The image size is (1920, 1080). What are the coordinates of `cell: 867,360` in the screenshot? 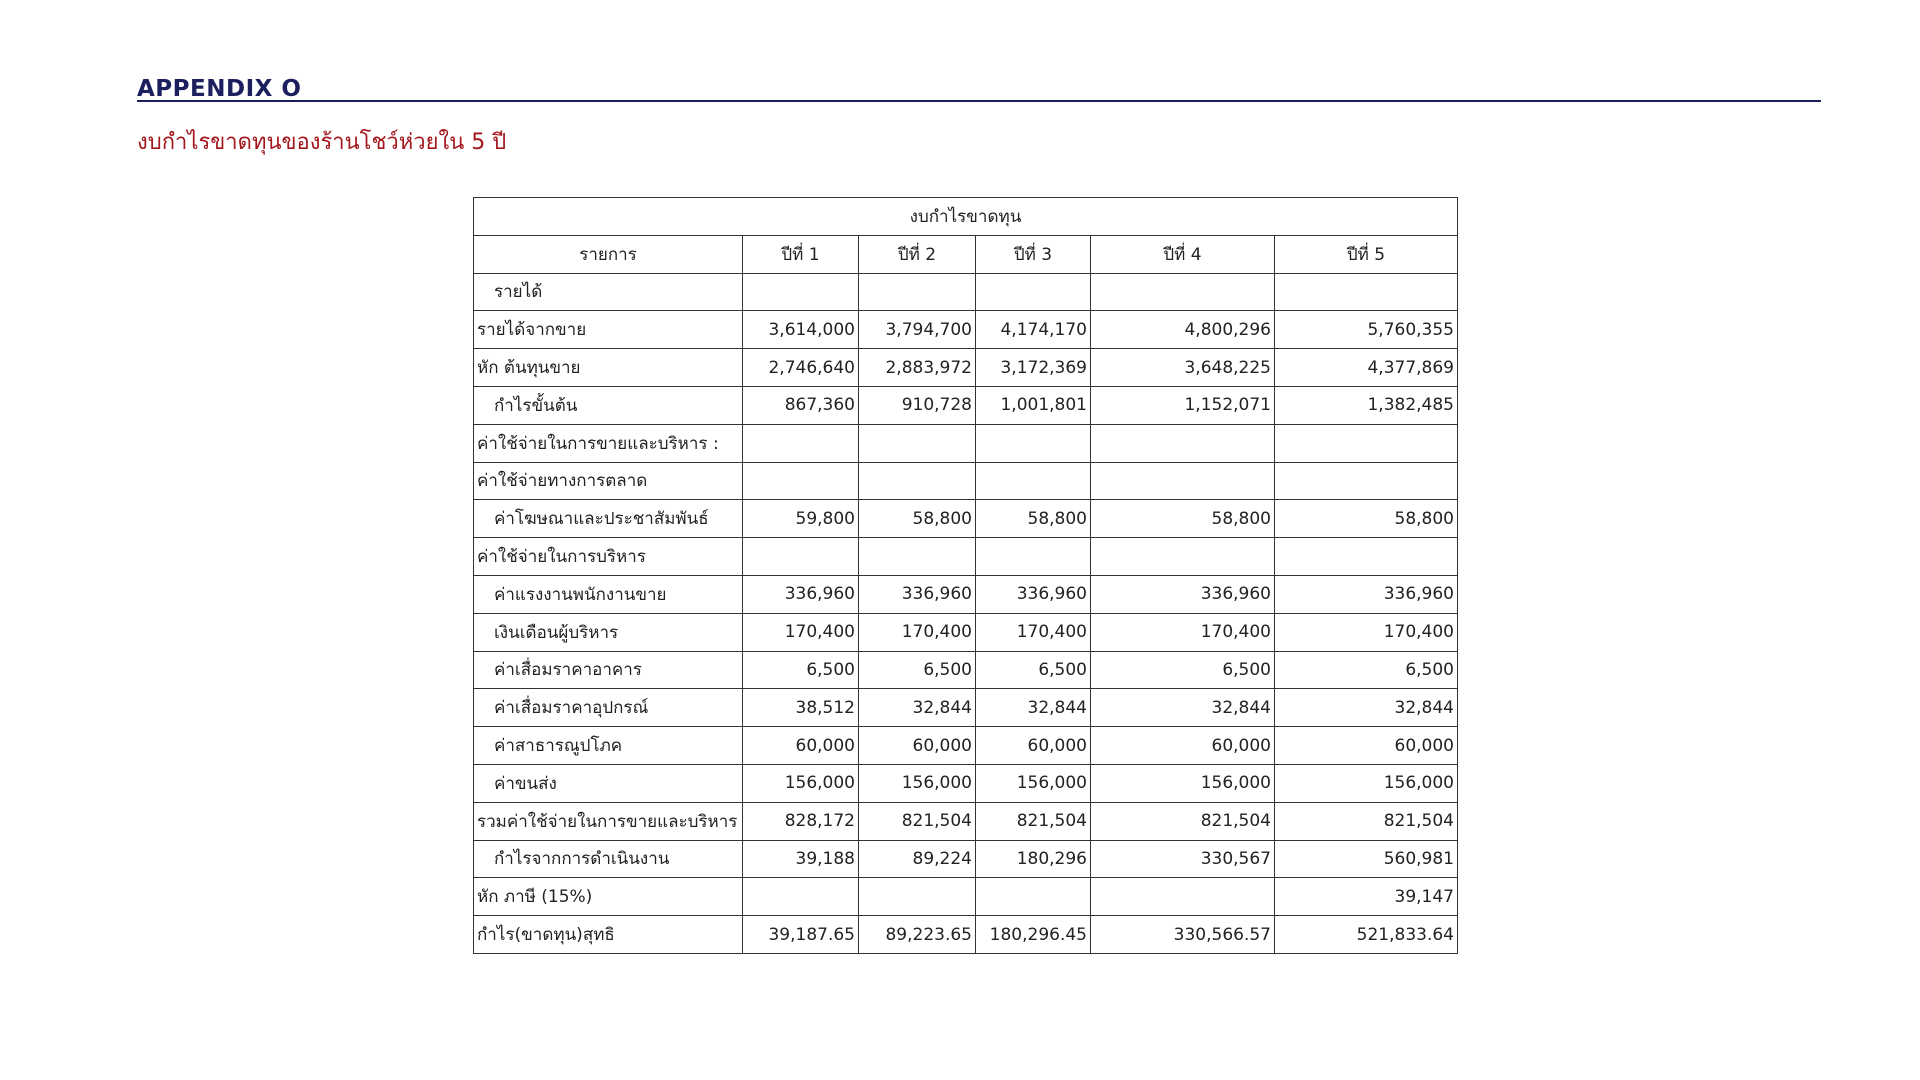 It's located at (800, 405).